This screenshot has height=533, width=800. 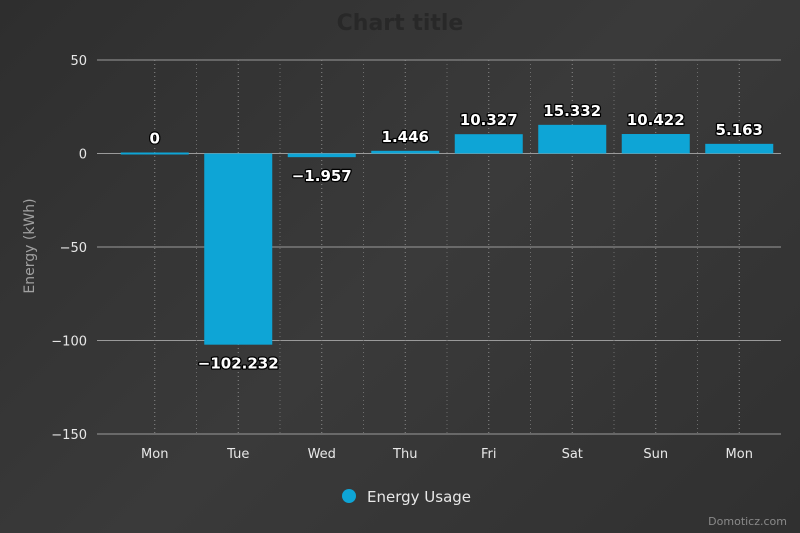 I want to click on chart-title: Chart title, so click(x=400, y=23).